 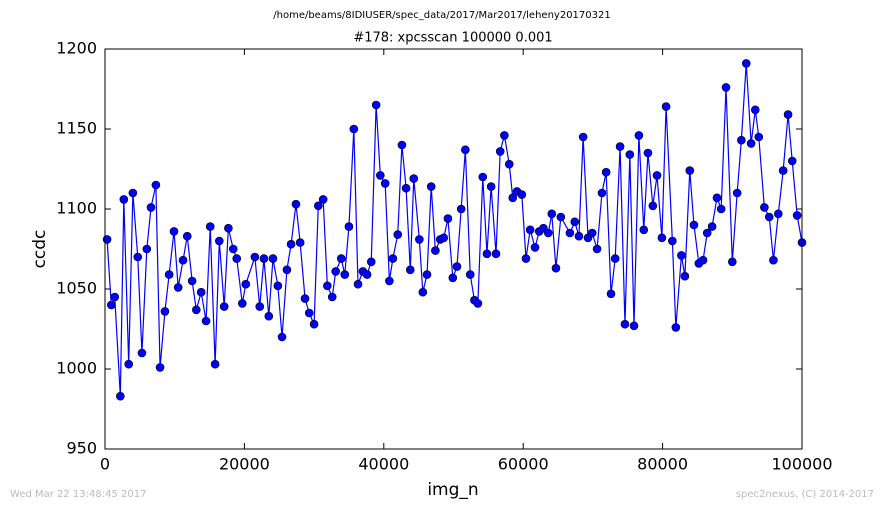 What do you see at coordinates (452, 490) in the screenshot?
I see `x-axis-label: img_n` at bounding box center [452, 490].